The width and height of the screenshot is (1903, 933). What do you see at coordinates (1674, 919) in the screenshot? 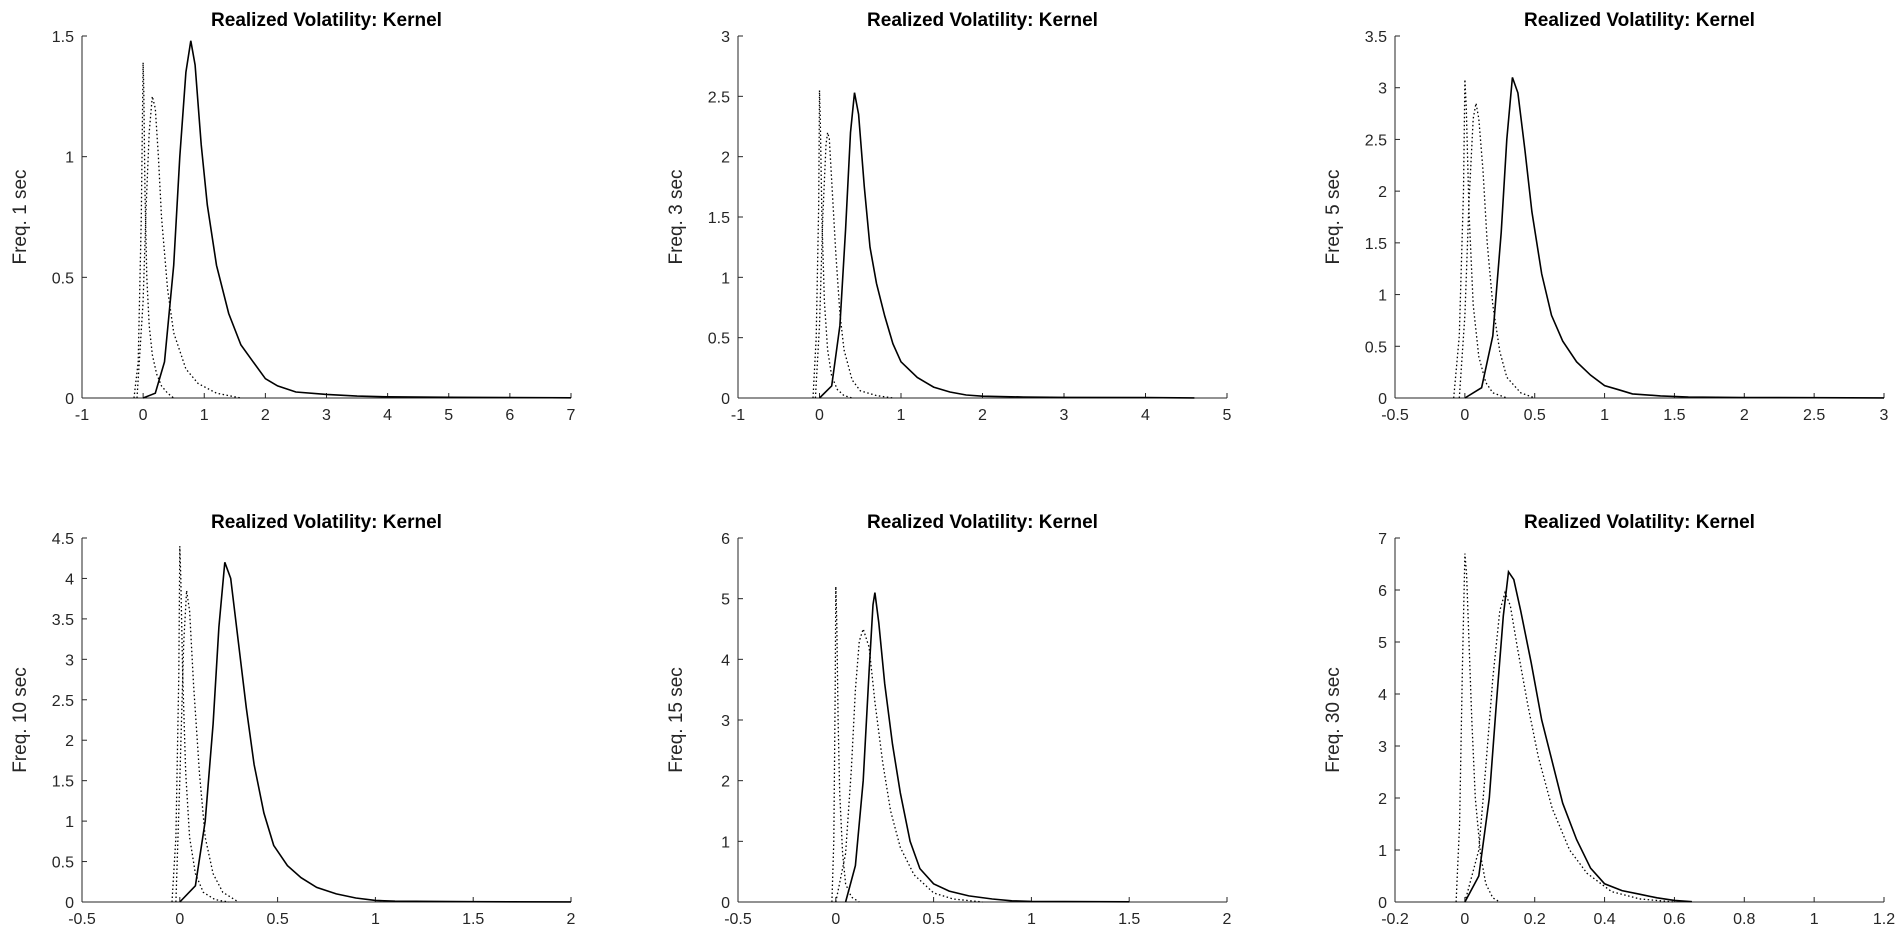
I see `x-tick-label: 0.6` at bounding box center [1674, 919].